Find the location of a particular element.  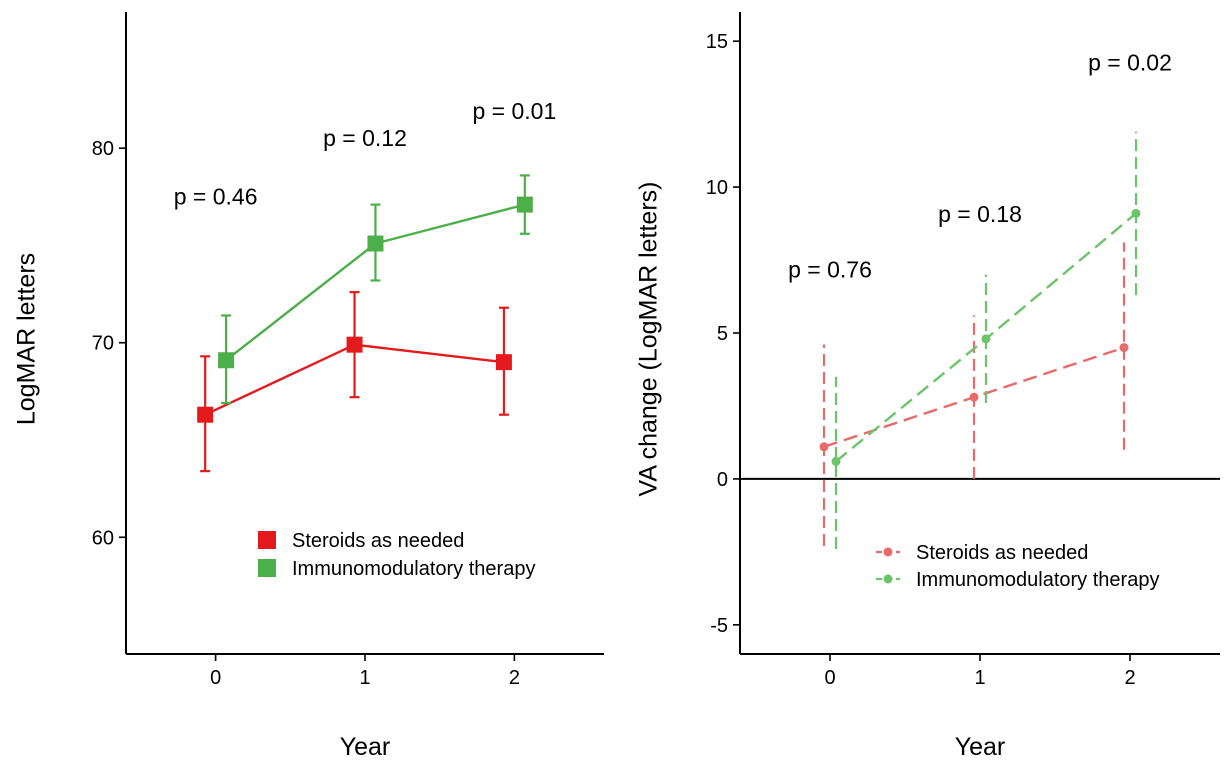

p-value-annotation: p = 0.76 is located at coordinates (830, 270).